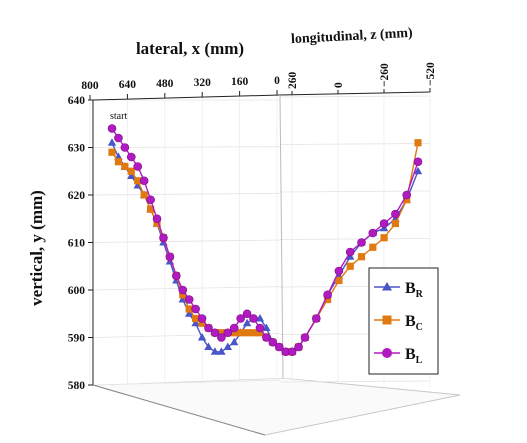 The image size is (527, 443). Describe the element at coordinates (90, 86) in the screenshot. I see `x-tick-label: 800` at that location.